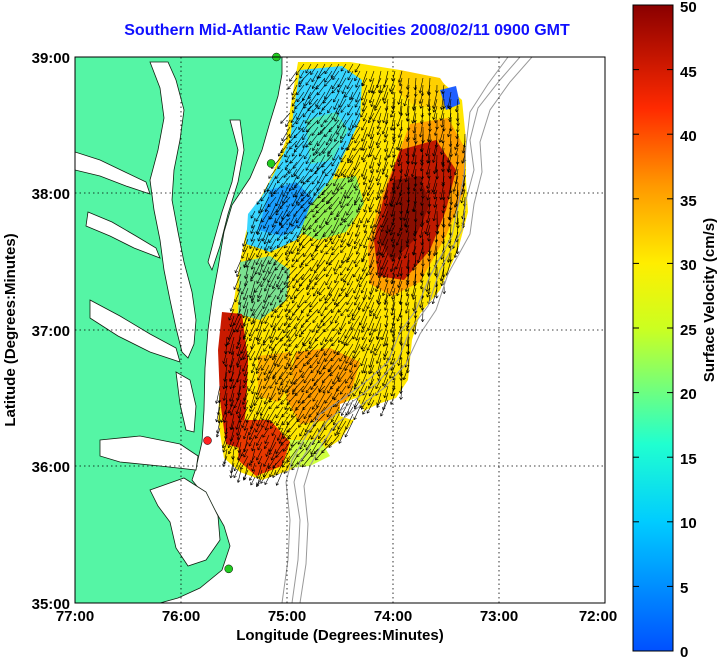 The image size is (724, 659). I want to click on delmarva-lagoon, so click(226, 195).